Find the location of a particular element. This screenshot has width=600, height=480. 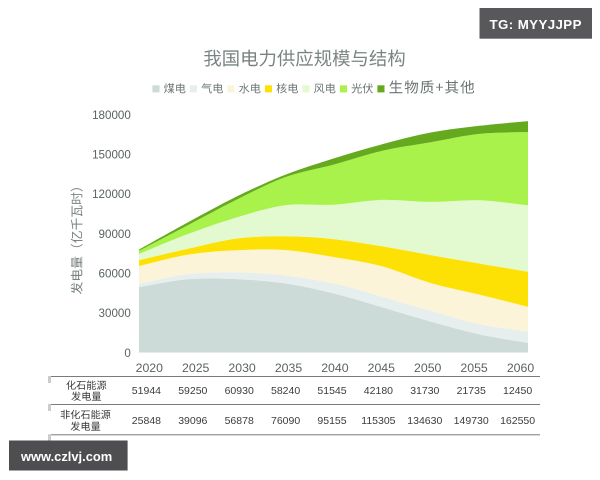

svg-text: 2020 is located at coordinates (150, 368).